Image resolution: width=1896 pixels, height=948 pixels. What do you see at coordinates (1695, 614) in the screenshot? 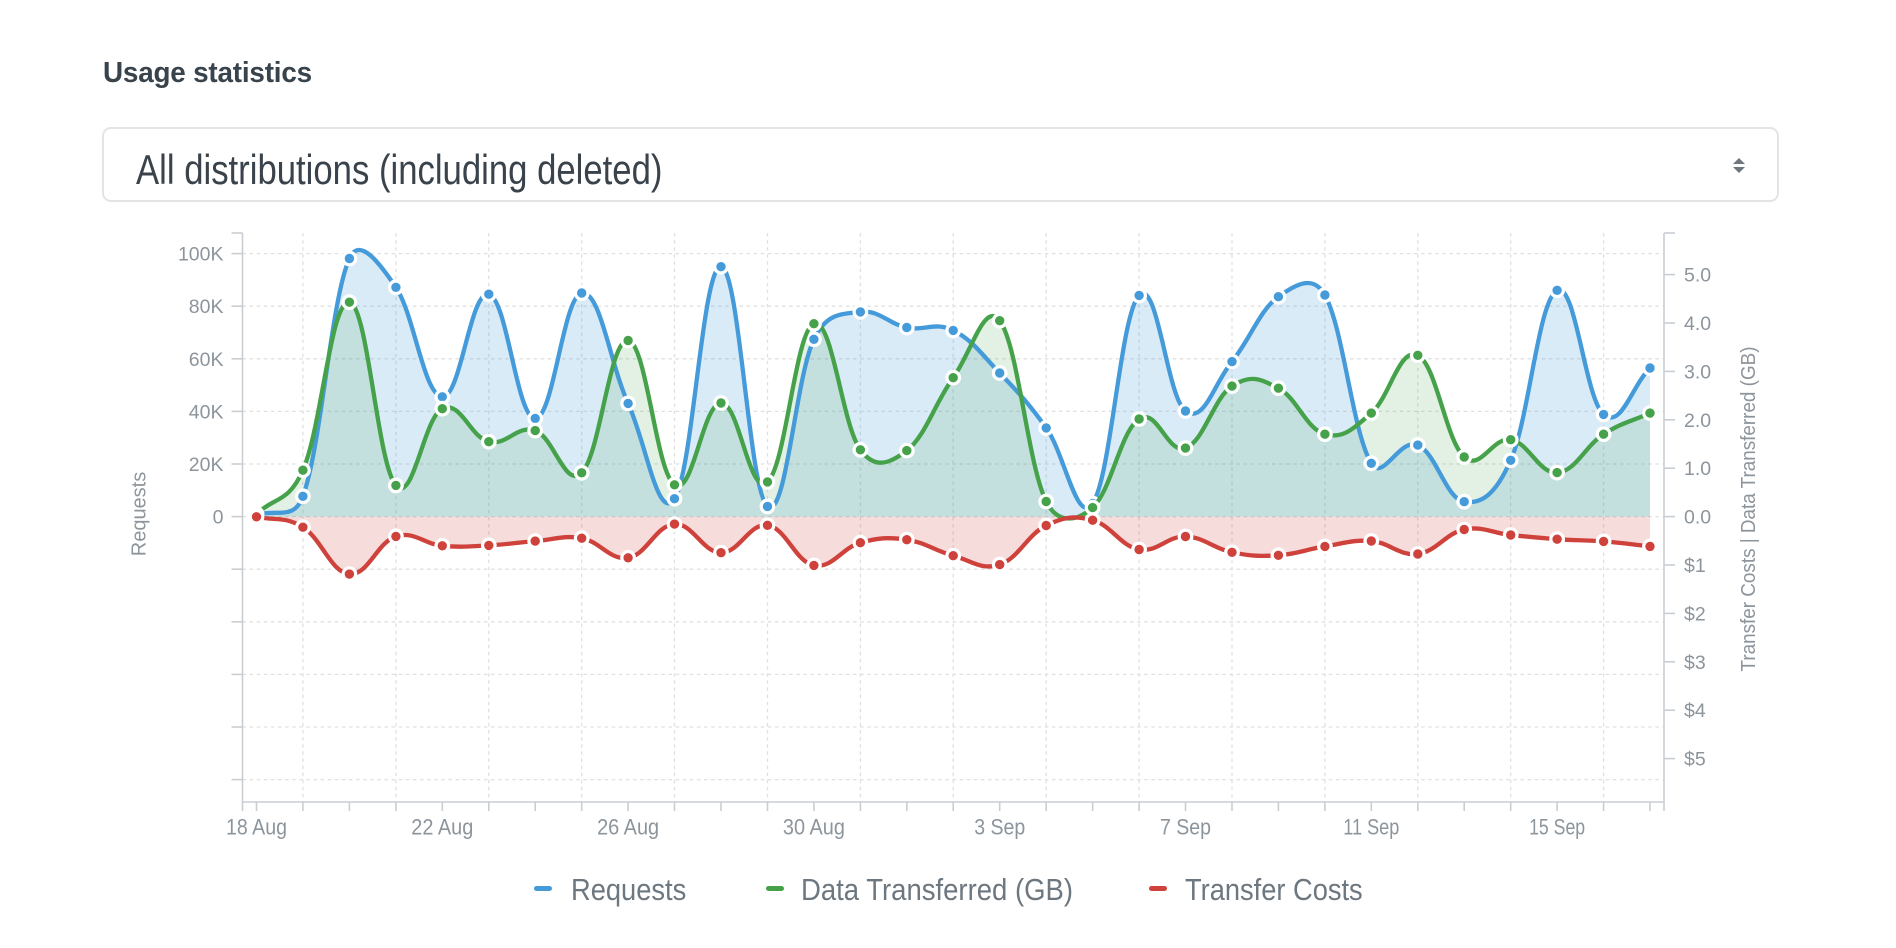
I see `svg-text: $2` at bounding box center [1695, 614].